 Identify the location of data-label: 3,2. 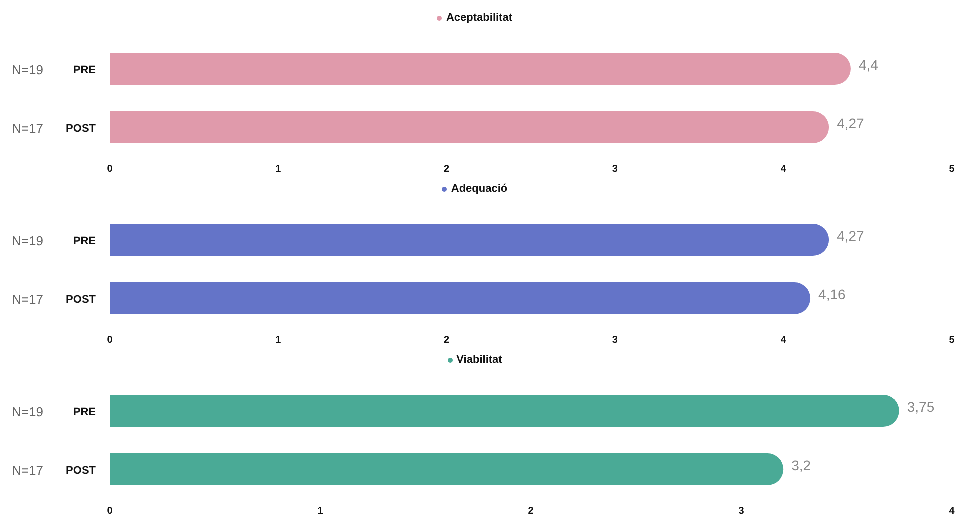
(802, 466).